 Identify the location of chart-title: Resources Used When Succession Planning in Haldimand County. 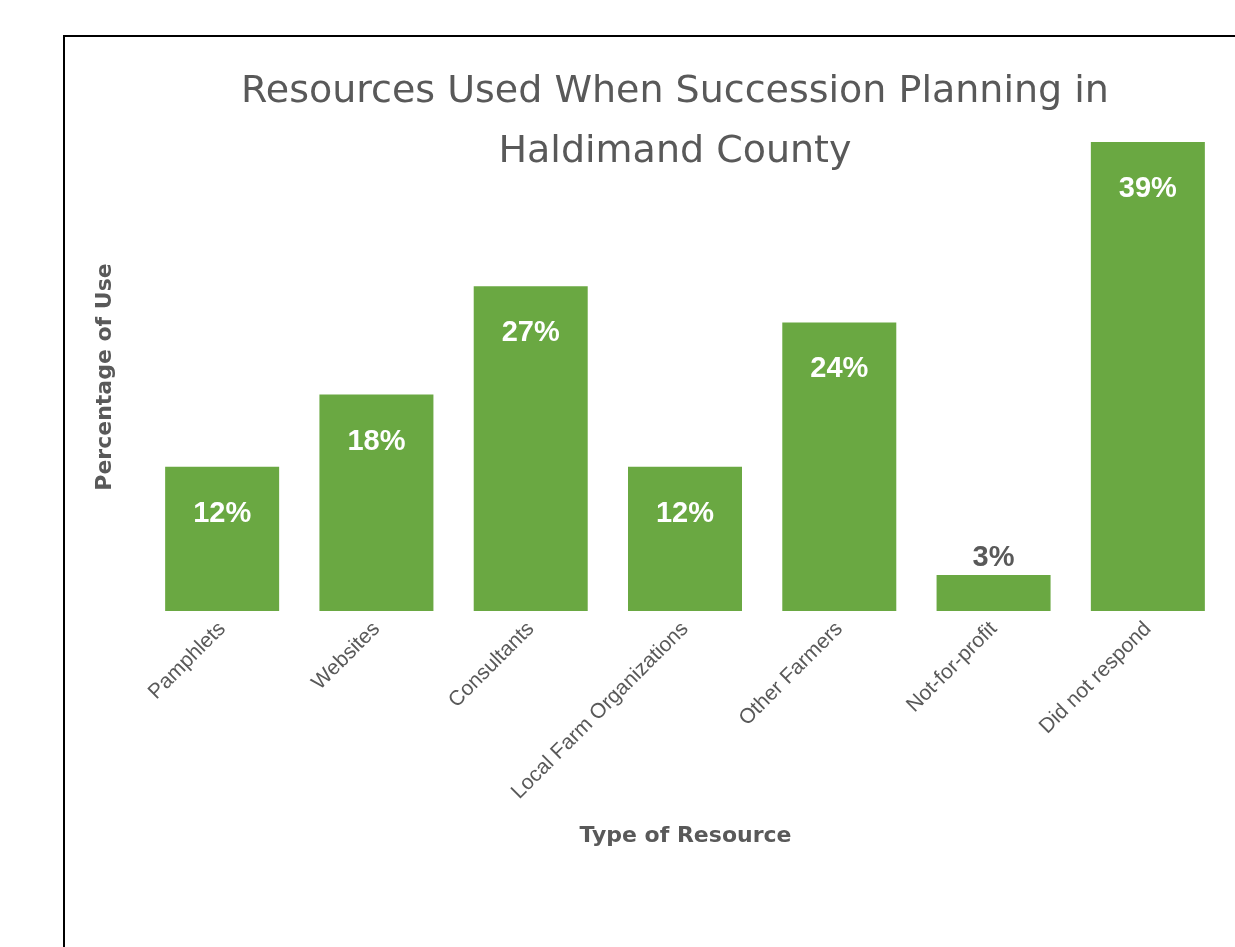
(675, 119).